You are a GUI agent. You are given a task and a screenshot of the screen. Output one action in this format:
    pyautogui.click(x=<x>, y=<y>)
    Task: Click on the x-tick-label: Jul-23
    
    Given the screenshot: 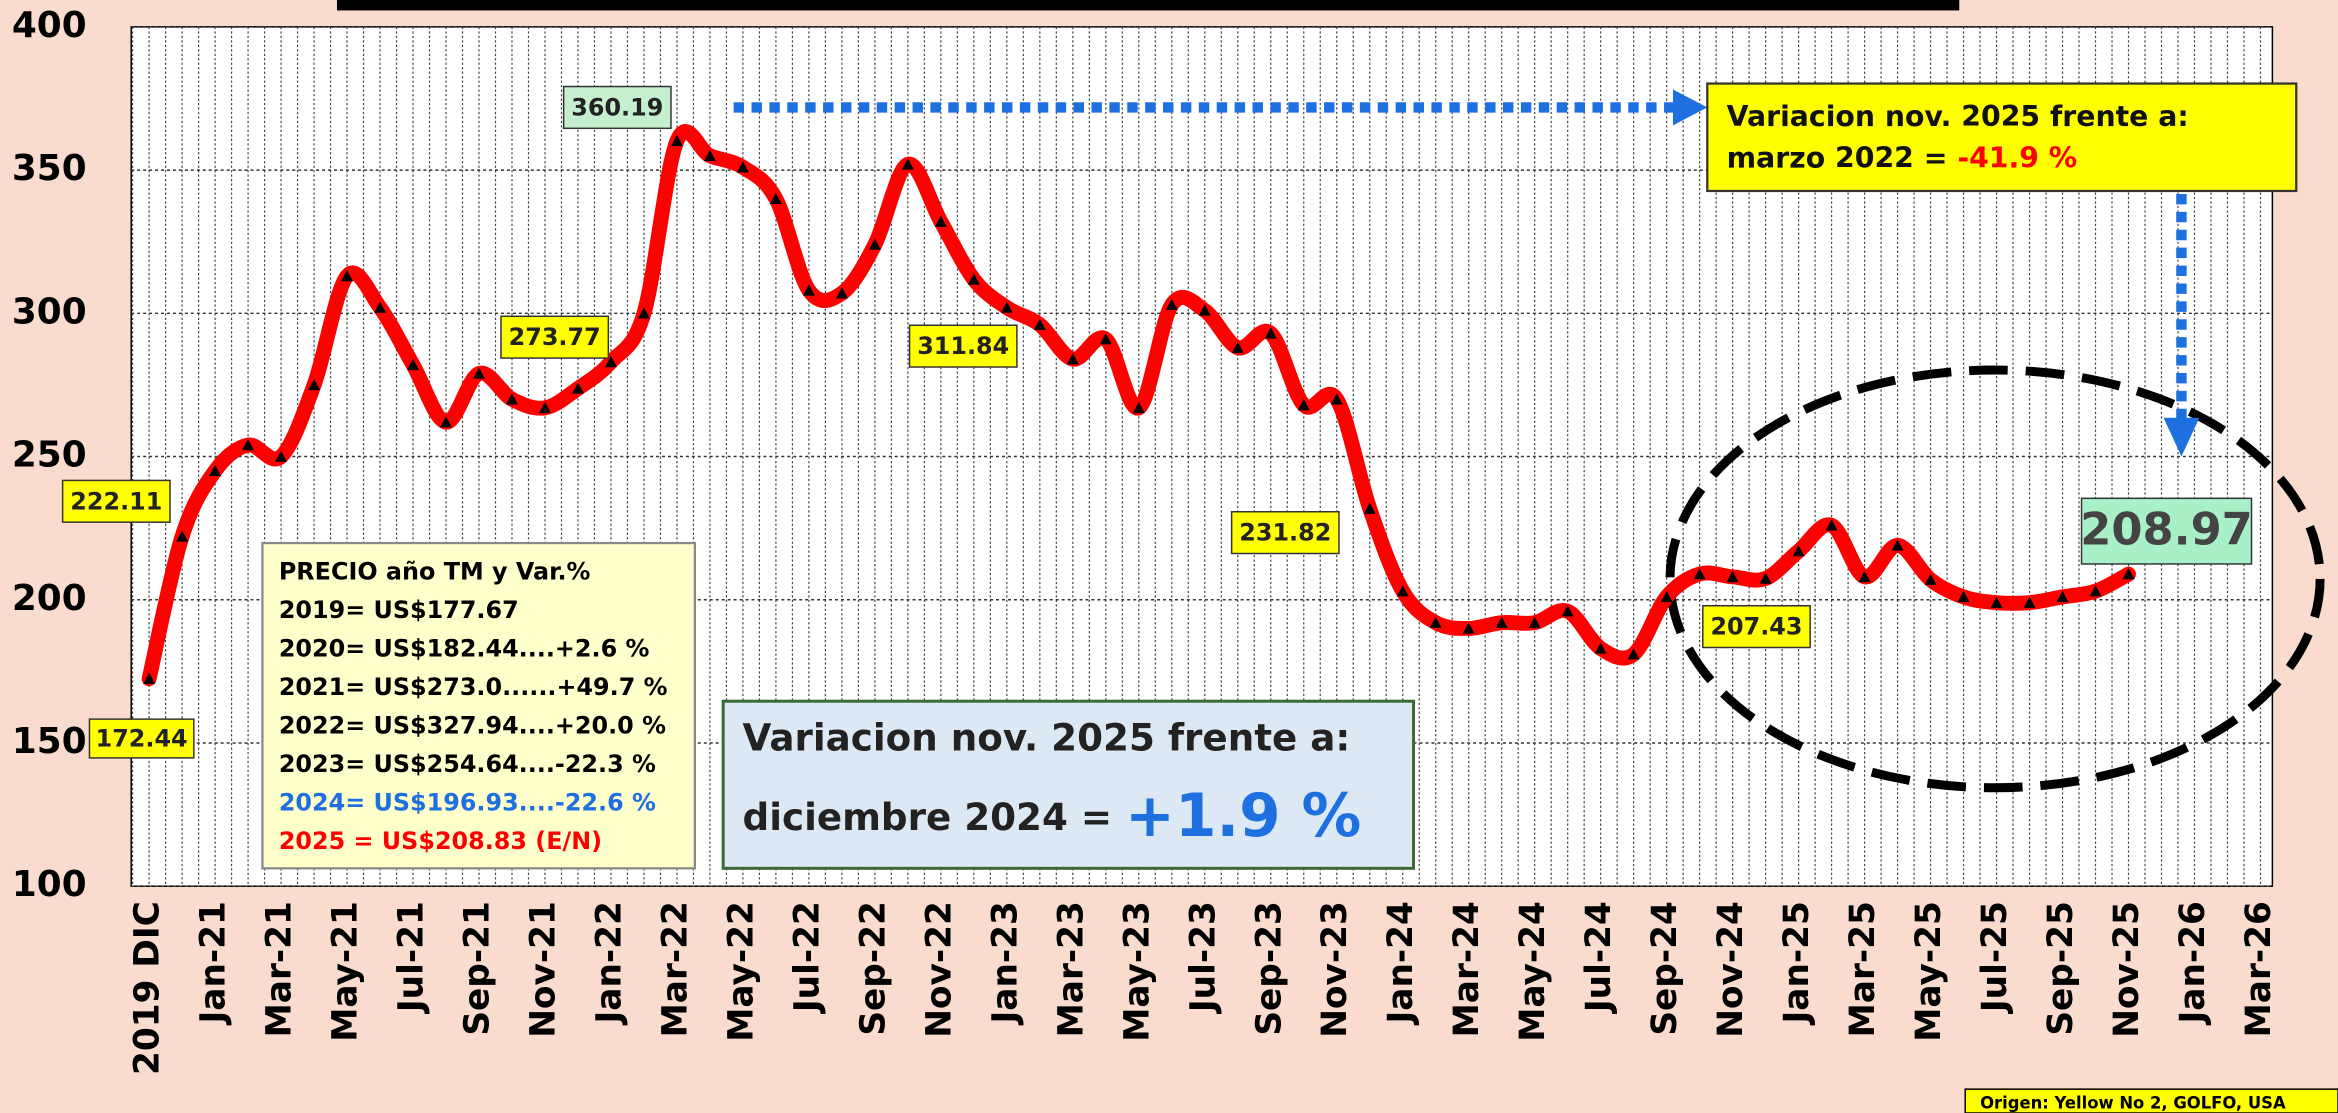 What is the action you would take?
    pyautogui.click(x=1203, y=957)
    